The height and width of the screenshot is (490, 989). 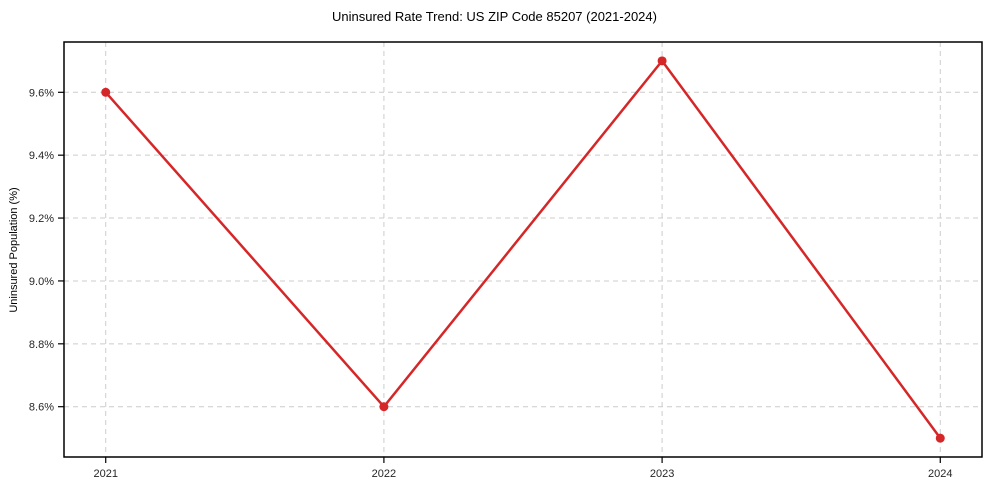 What do you see at coordinates (41, 219) in the screenshot?
I see `y-tick-label: 9.2%` at bounding box center [41, 219].